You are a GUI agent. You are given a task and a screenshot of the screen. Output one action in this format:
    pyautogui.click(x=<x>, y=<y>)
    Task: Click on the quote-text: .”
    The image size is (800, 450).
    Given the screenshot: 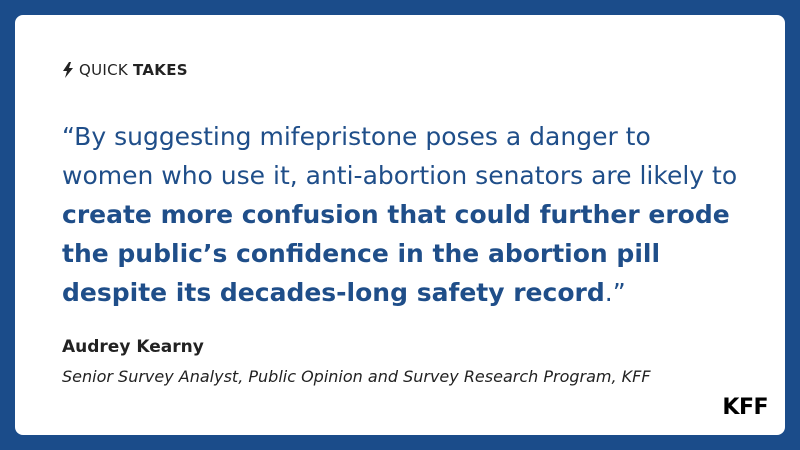 What is the action you would take?
    pyautogui.click(x=615, y=292)
    